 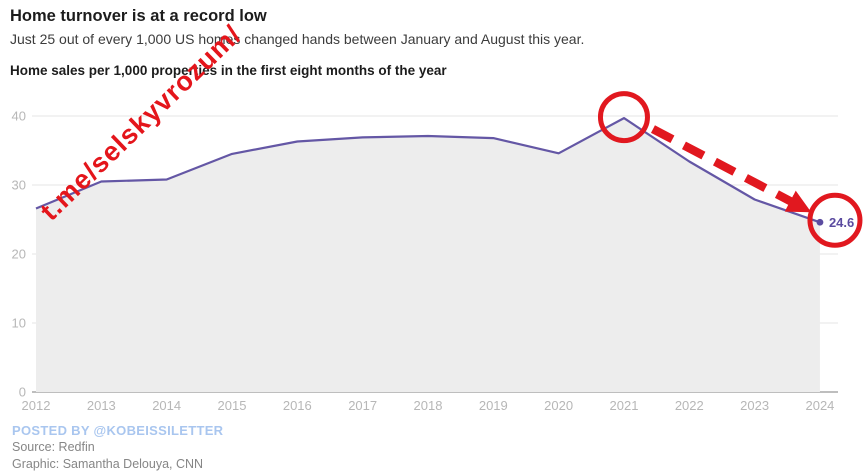 I want to click on red-annotations, so click(x=730, y=169).